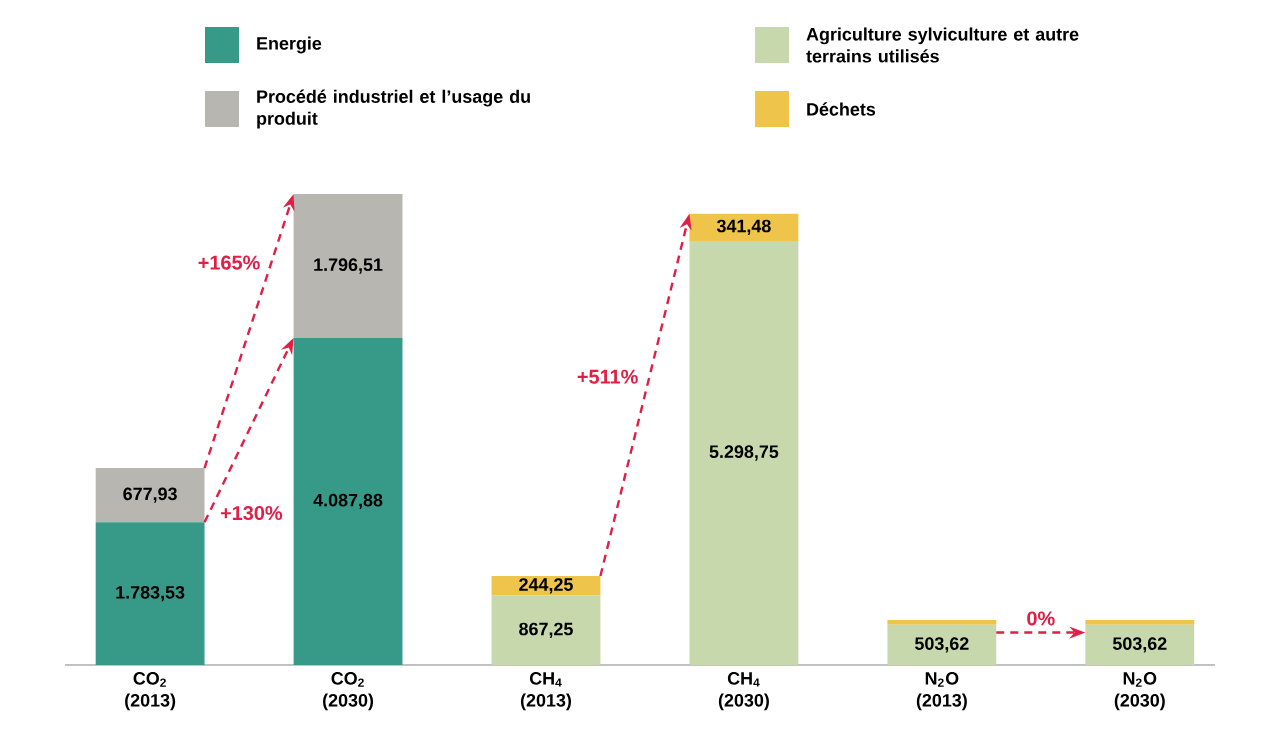 This screenshot has width=1276, height=747. I want to click on x-tick-label: CH$_{4}$ (2013), so click(546, 691).